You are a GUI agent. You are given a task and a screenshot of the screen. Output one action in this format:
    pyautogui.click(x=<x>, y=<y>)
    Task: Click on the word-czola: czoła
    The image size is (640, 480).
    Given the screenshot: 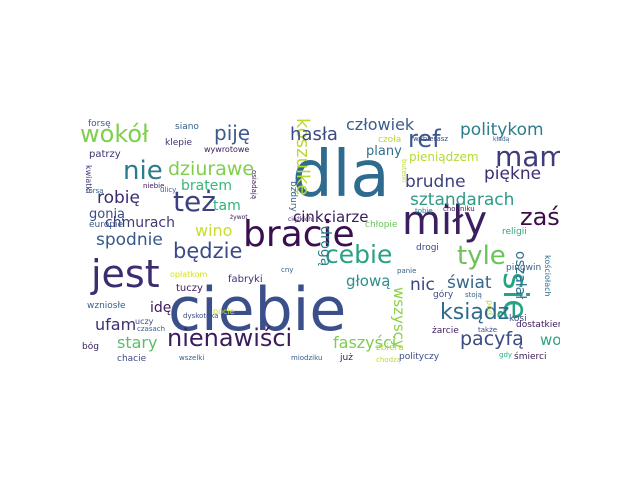 What is the action you would take?
    pyautogui.click(x=390, y=140)
    